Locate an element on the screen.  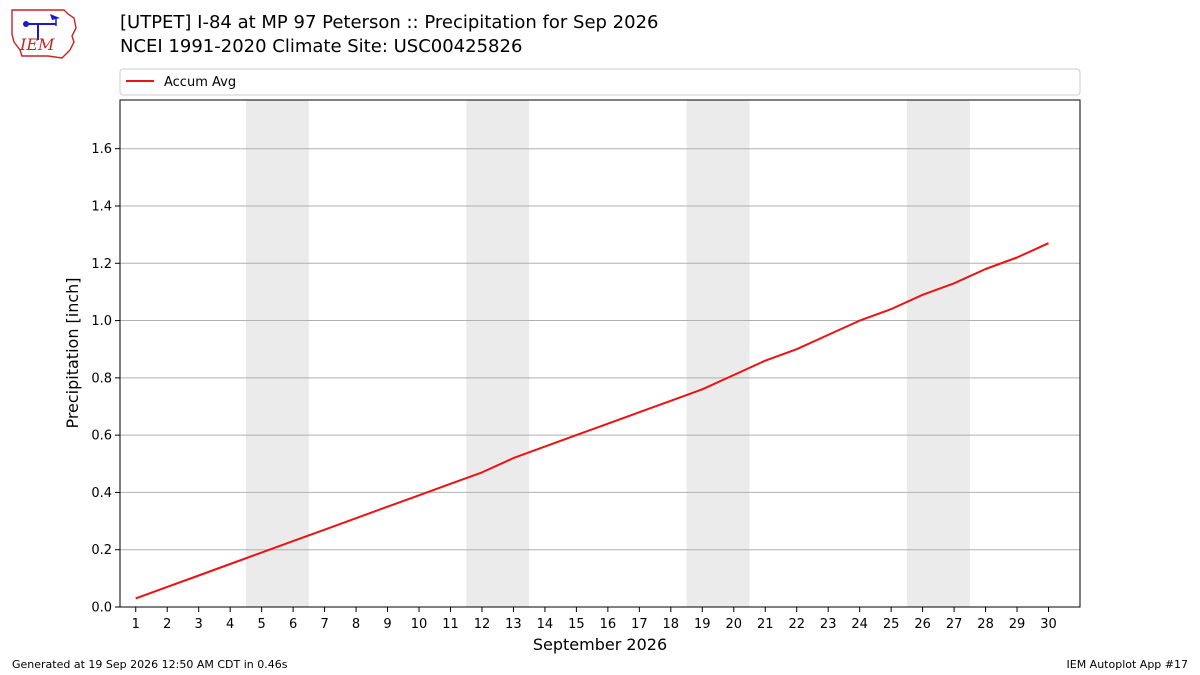
x-tick-label: 8 is located at coordinates (356, 624).